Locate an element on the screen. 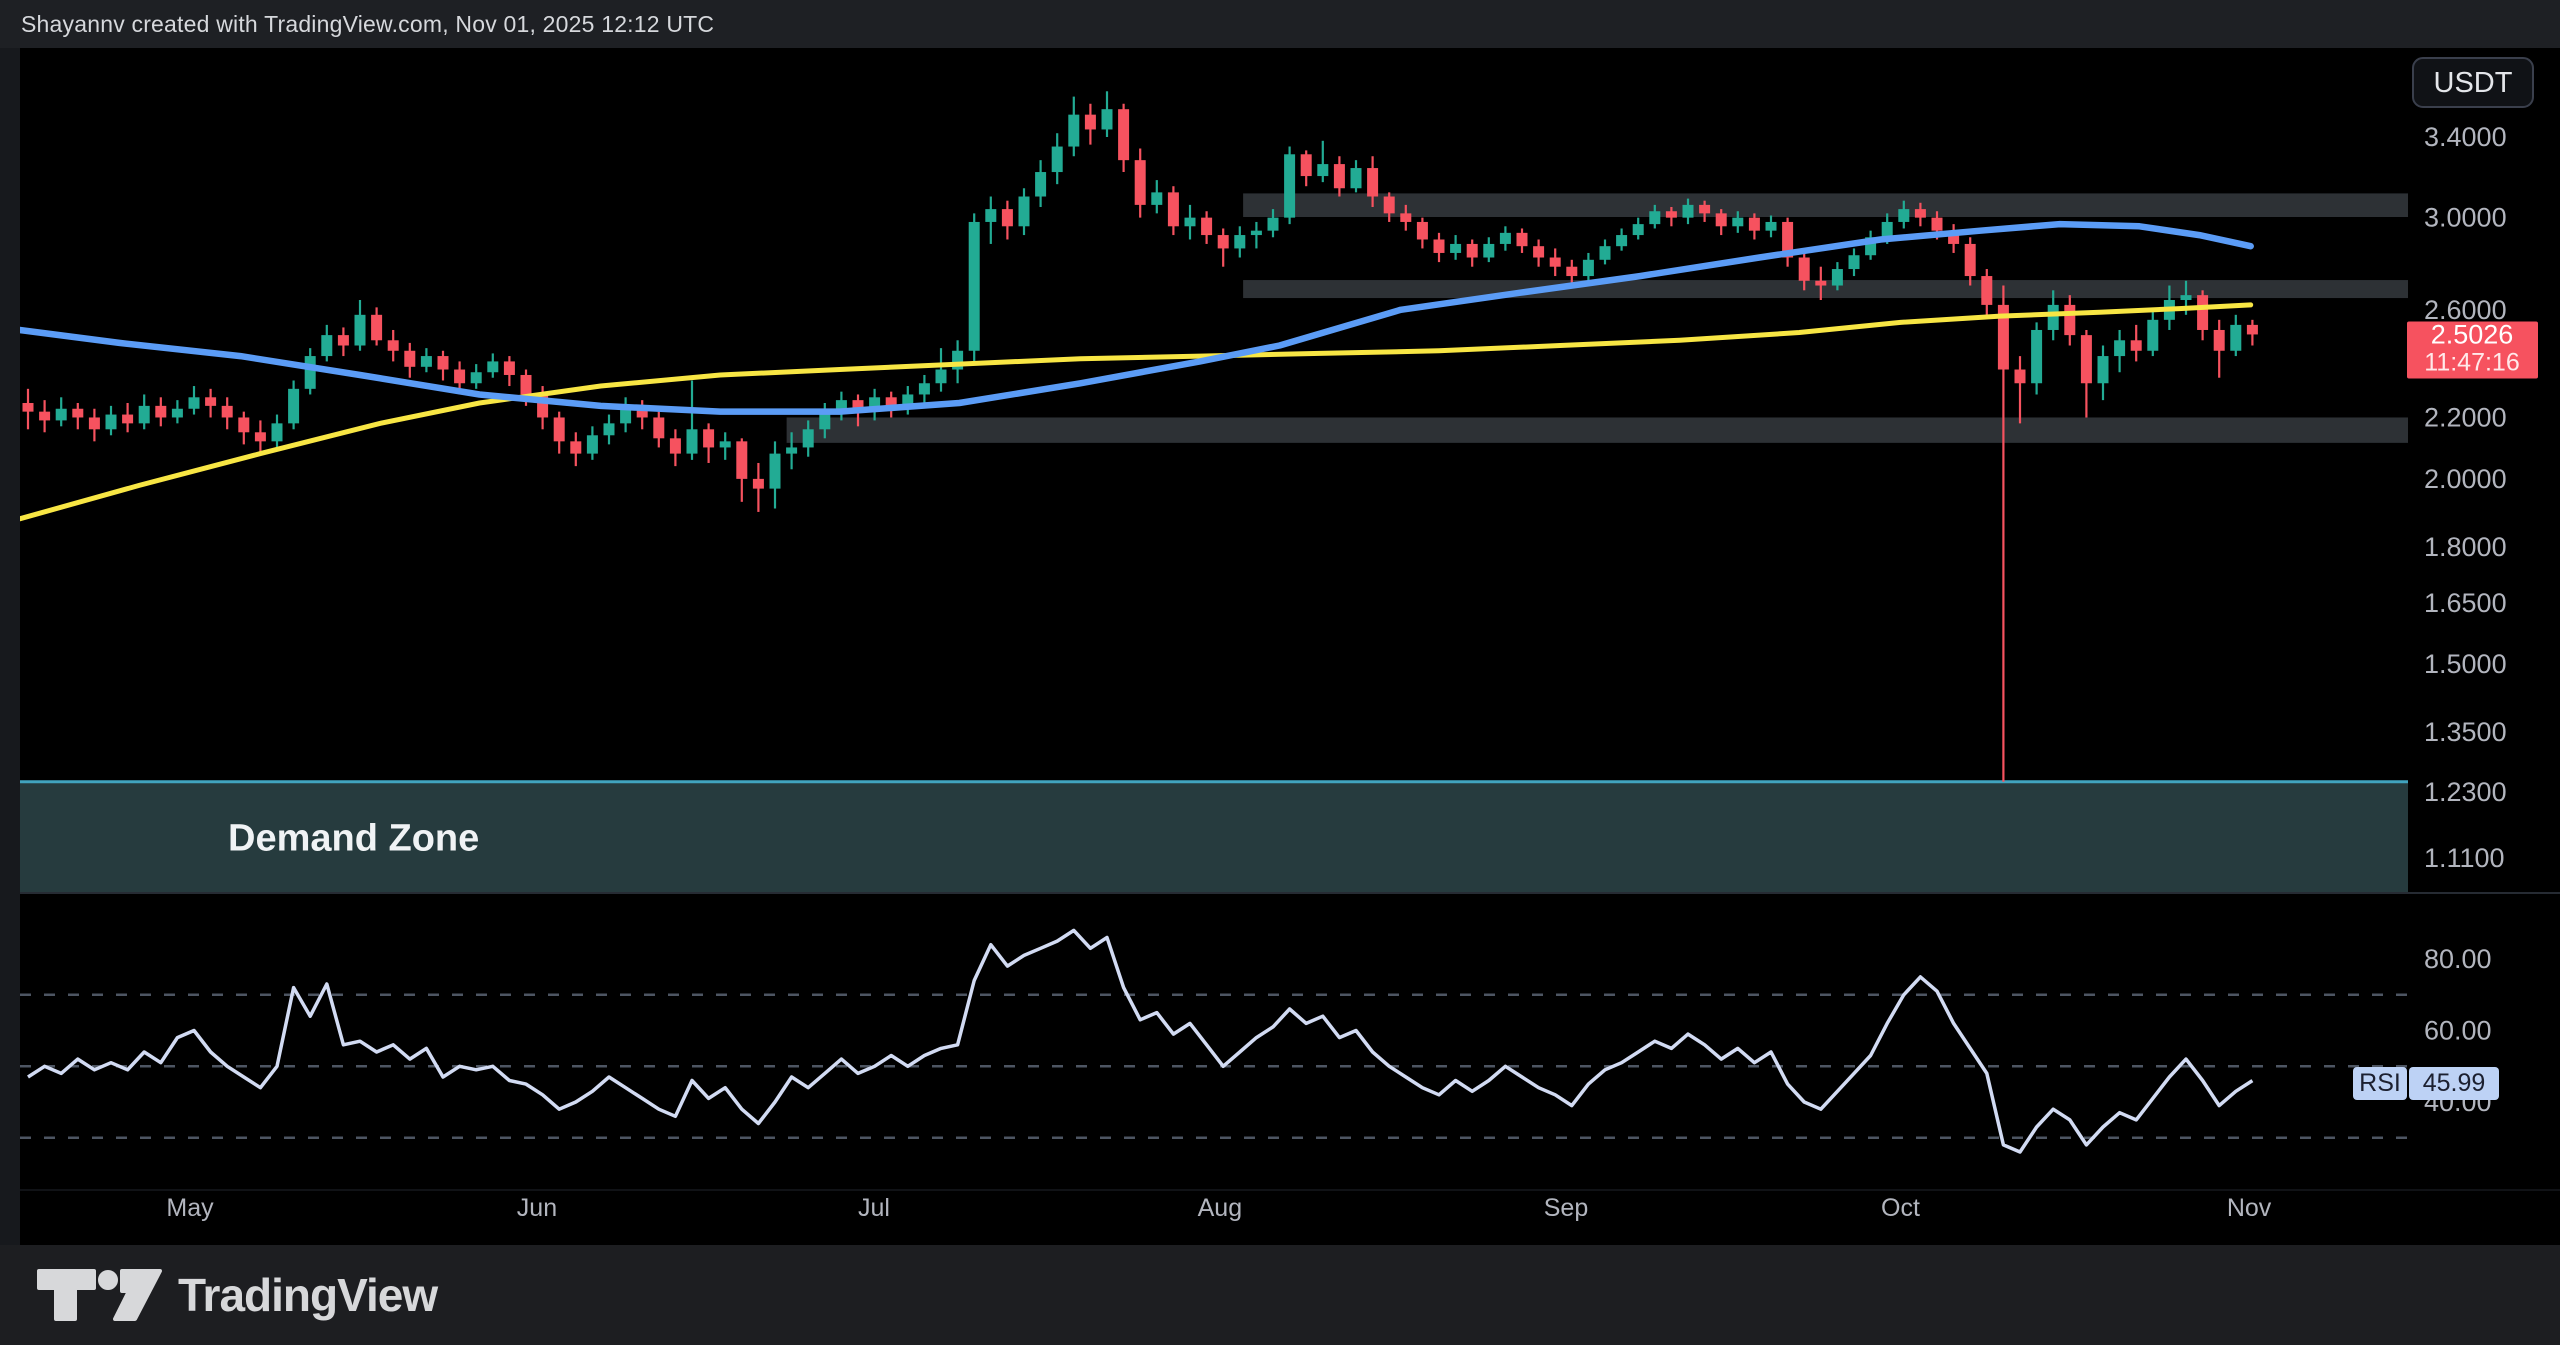  rsi-badge is located at coordinates (2380, 1083).